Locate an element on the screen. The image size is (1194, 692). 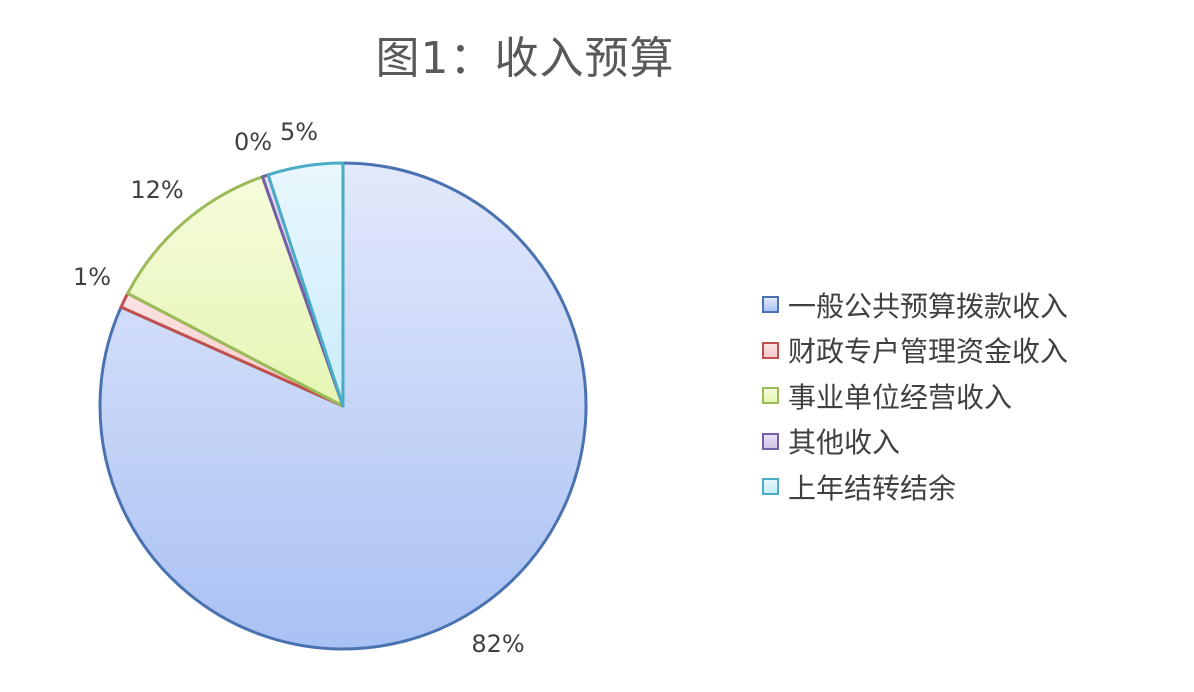
data-label-slice-3: 12% is located at coordinates (156, 190).